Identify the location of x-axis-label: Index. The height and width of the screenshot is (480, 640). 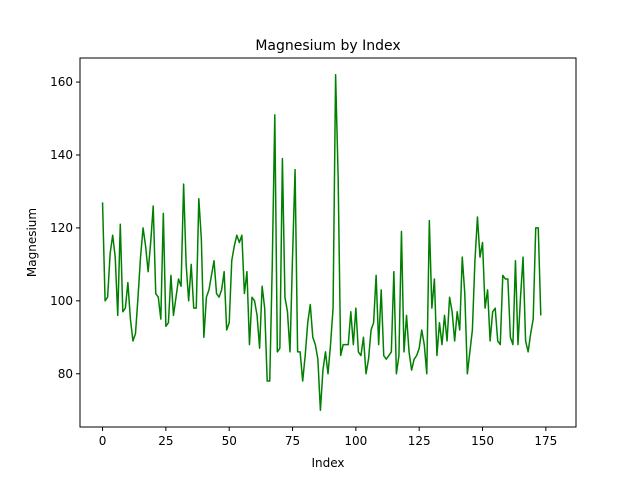
(327, 463).